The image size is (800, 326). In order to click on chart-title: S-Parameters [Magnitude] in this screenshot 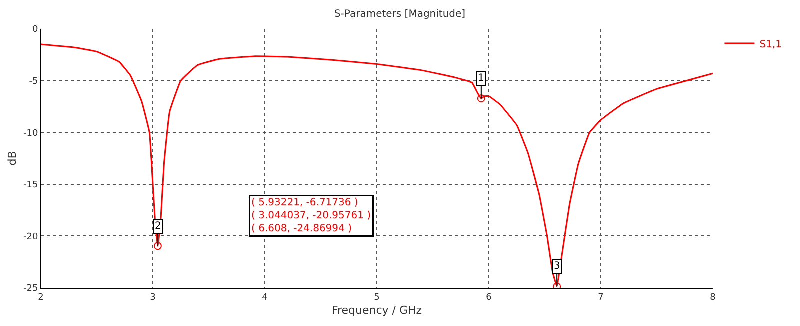, I will do `click(400, 14)`.